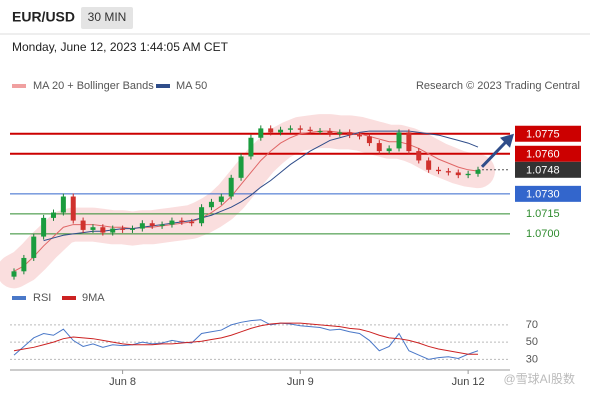 The width and height of the screenshot is (590, 400). What do you see at coordinates (191, 86) in the screenshot?
I see `legend-label: MA 50` at bounding box center [191, 86].